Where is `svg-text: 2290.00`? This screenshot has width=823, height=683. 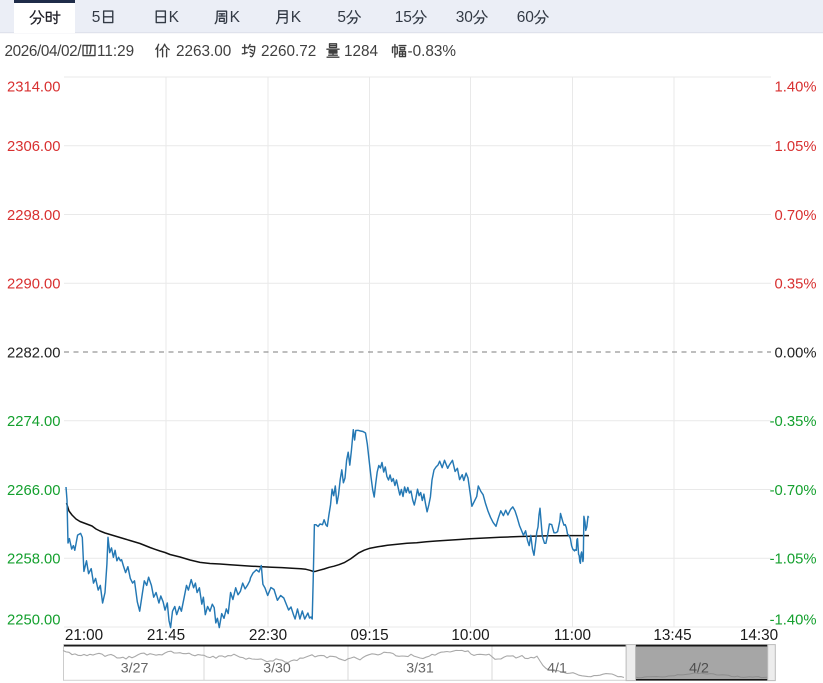 svg-text: 2290.00 is located at coordinates (34, 285).